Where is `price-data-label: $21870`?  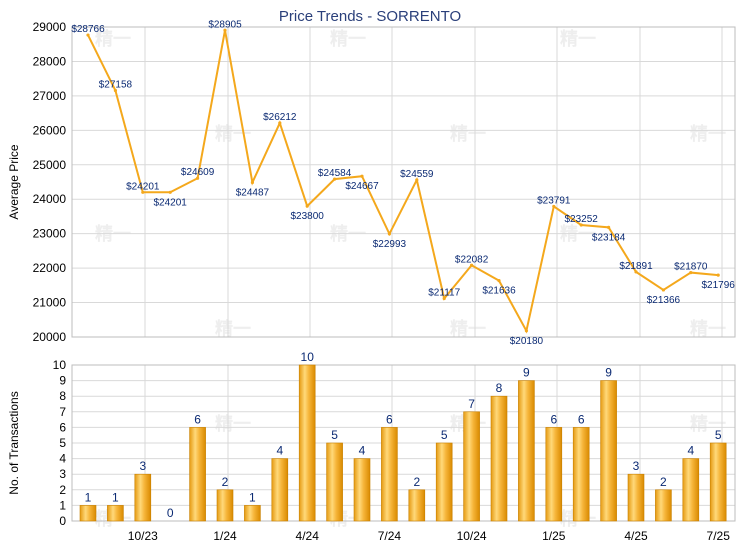 price-data-label: $21870 is located at coordinates (691, 267).